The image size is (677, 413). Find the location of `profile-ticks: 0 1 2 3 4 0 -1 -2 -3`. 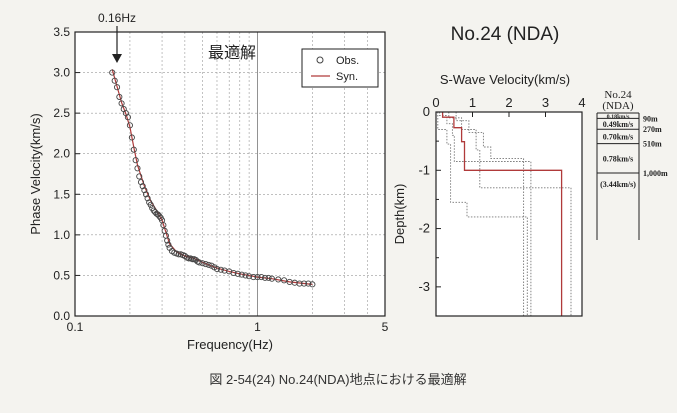

profile-ticks: 0 1 2 3 4 0 -1 -2 -3 is located at coordinates (501, 194).